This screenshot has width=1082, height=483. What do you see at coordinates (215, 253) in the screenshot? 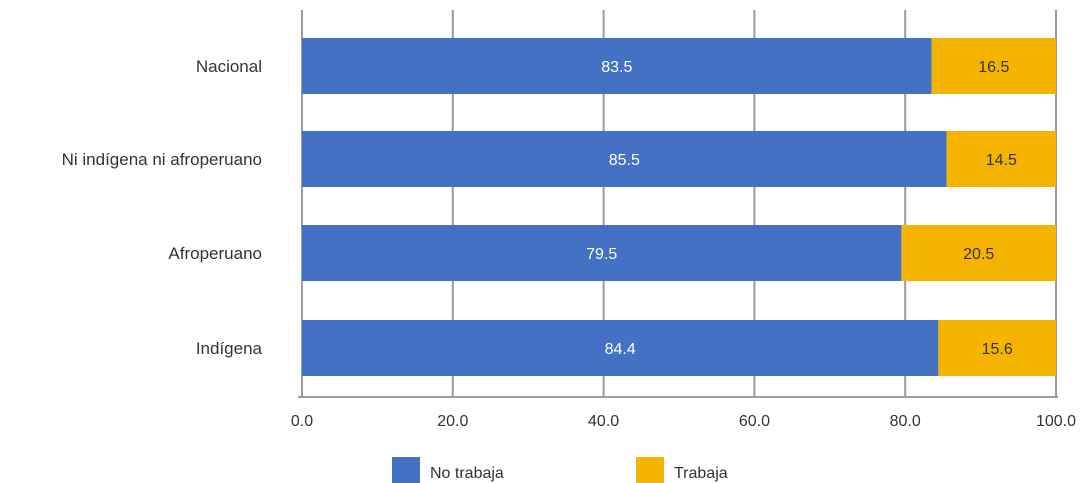
I see `category-label-2: Afroperuano` at bounding box center [215, 253].